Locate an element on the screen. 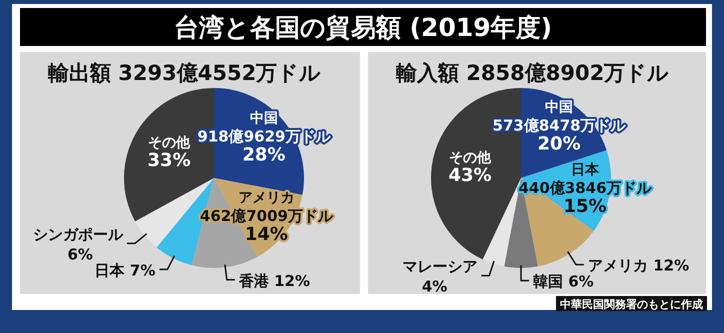  slice-label: アメリカ is located at coordinates (266, 198).